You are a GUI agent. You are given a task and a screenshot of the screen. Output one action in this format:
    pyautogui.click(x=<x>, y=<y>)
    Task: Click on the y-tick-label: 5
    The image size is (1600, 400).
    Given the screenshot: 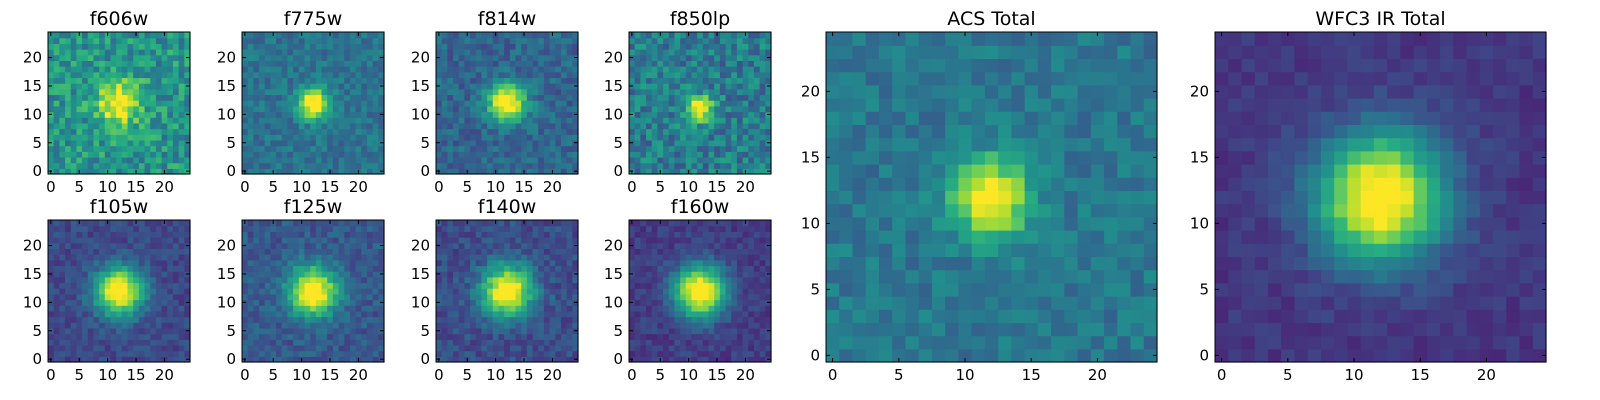 What is the action you would take?
    pyautogui.click(x=618, y=143)
    